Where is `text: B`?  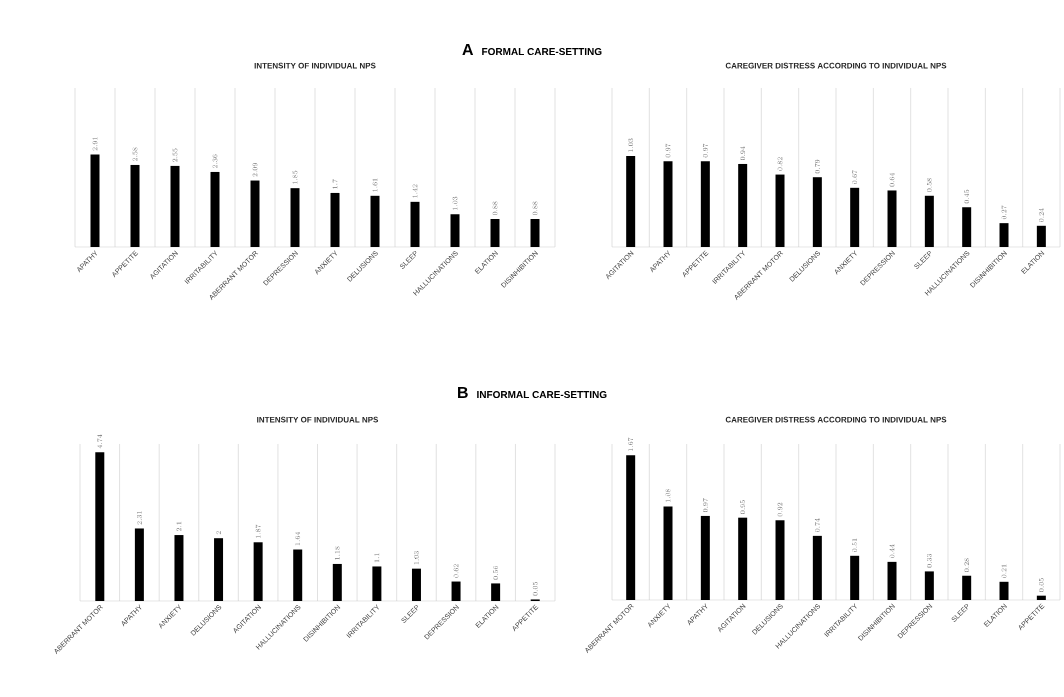
text: B is located at coordinates (463, 392).